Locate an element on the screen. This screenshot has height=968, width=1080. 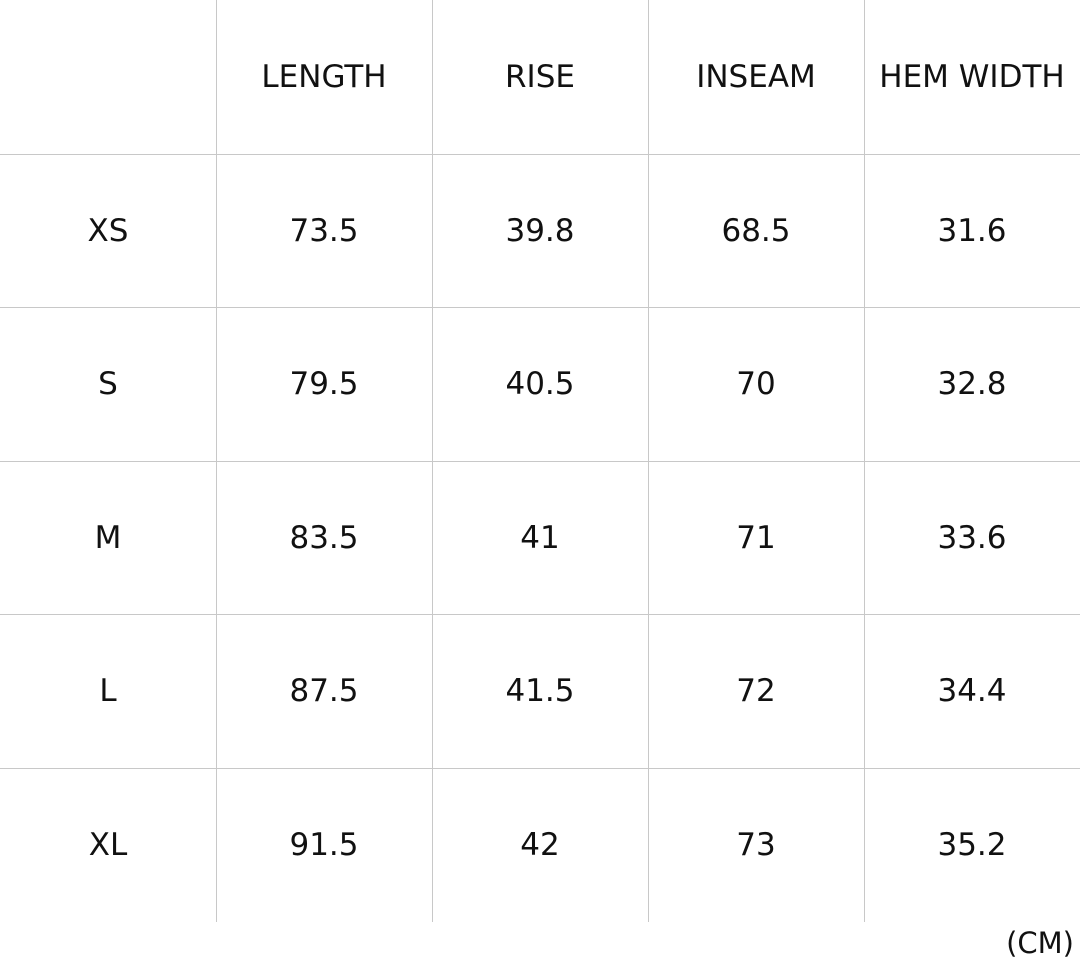
measurement: 40.5 is located at coordinates (540, 384).